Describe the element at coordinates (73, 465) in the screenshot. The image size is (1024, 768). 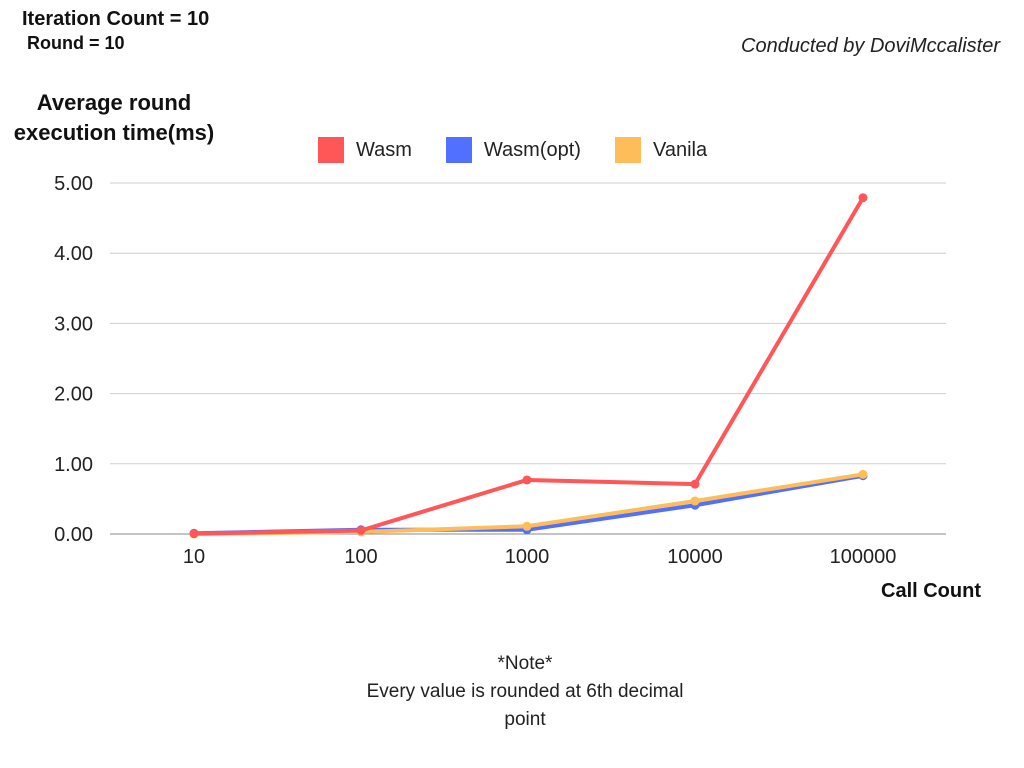
I see `y-tick-label: 1.00` at that location.